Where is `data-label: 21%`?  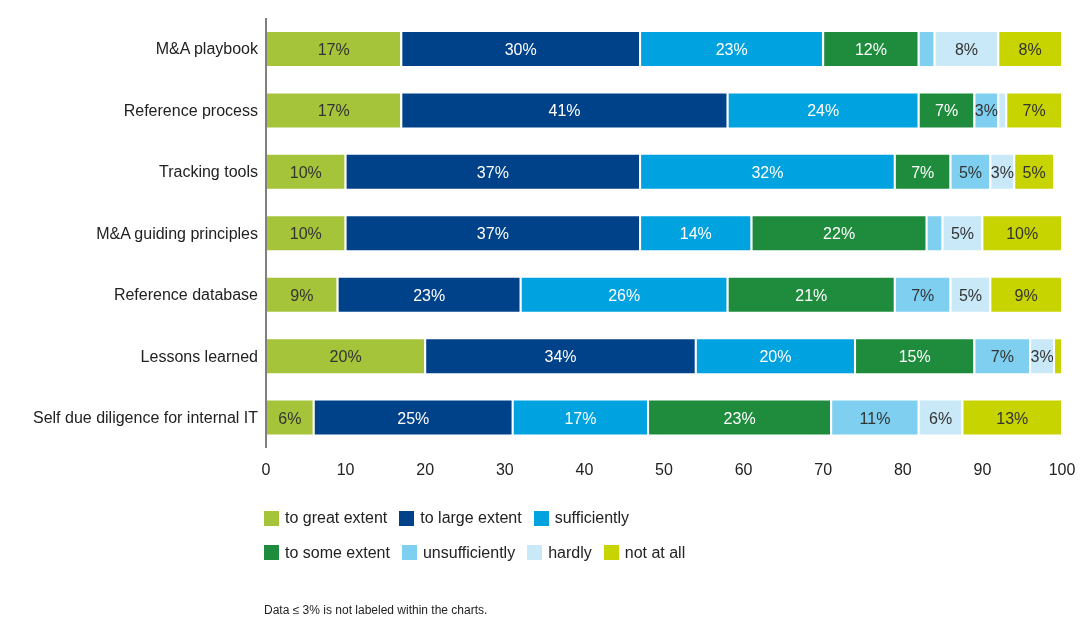 data-label: 21% is located at coordinates (811, 295).